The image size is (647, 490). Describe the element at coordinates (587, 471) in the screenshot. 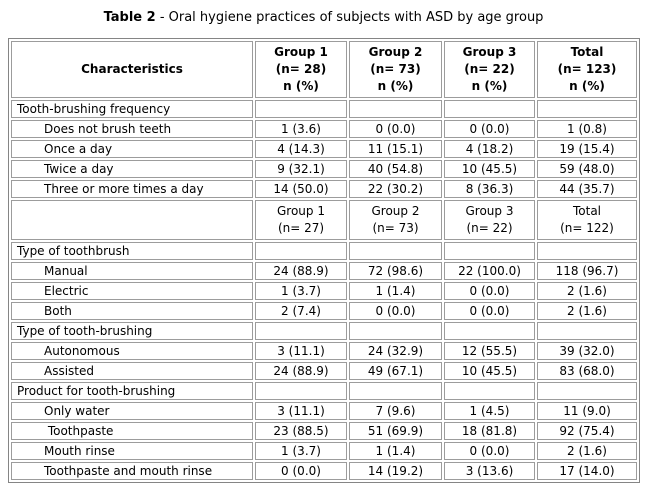

I see `value-cell-col4: 17 (14.0)` at that location.